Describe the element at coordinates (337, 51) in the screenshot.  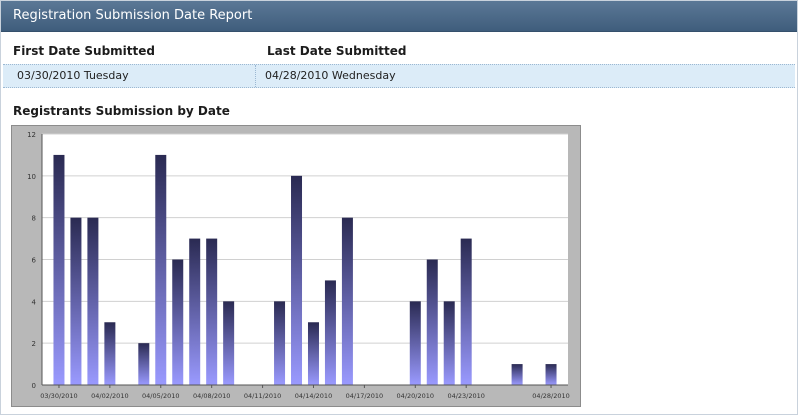
I see `last-date-header: Last Date Submitted` at that location.